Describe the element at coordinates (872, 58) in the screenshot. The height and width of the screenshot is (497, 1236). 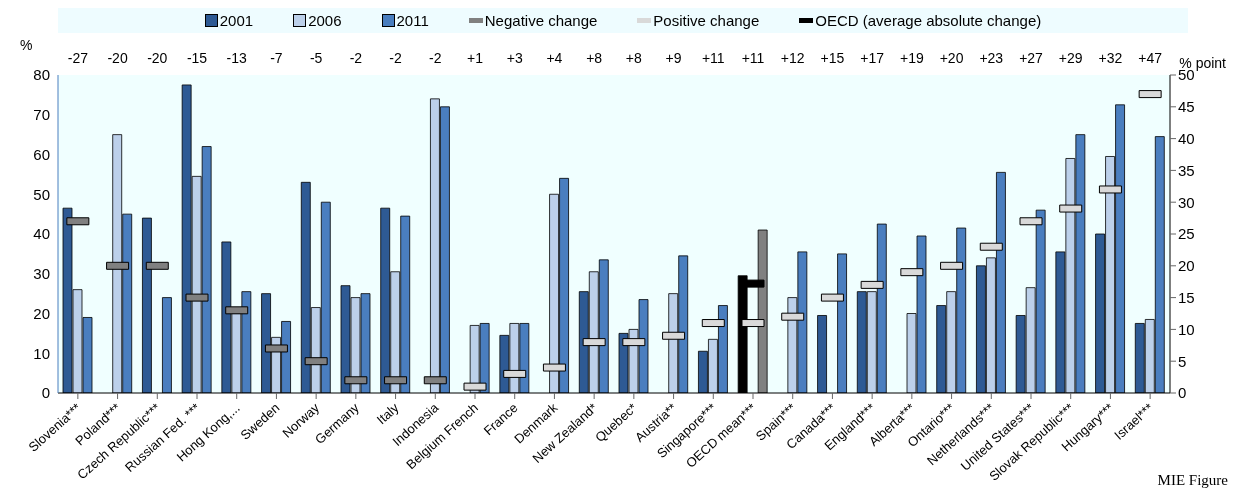
I see `text: +17` at that location.